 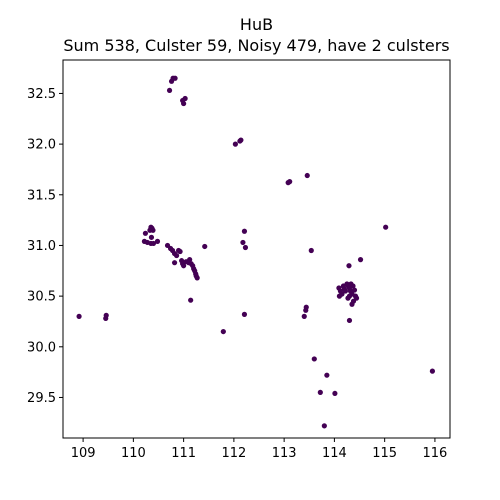 I want to click on y-tick-label: 30.0, so click(x=41, y=347).